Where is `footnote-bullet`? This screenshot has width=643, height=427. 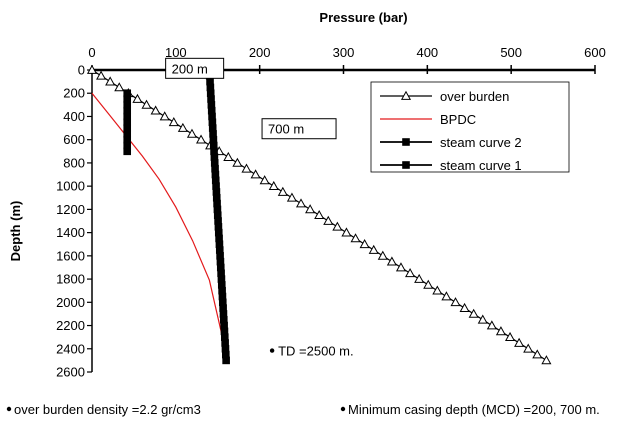 footnote-bullet is located at coordinates (9, 409).